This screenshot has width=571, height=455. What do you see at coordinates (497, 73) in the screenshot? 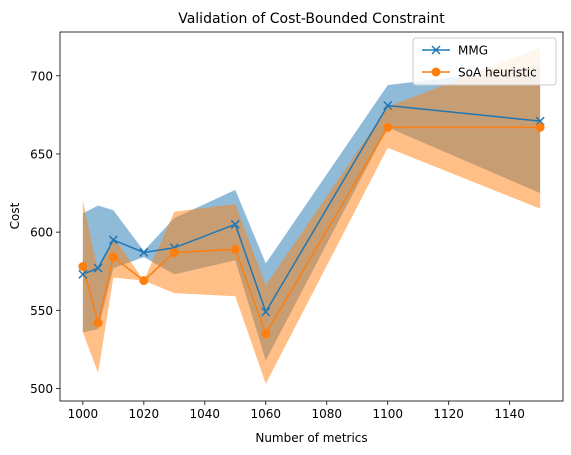
I see `legend-soa-label: SoA heuristic` at bounding box center [497, 73].